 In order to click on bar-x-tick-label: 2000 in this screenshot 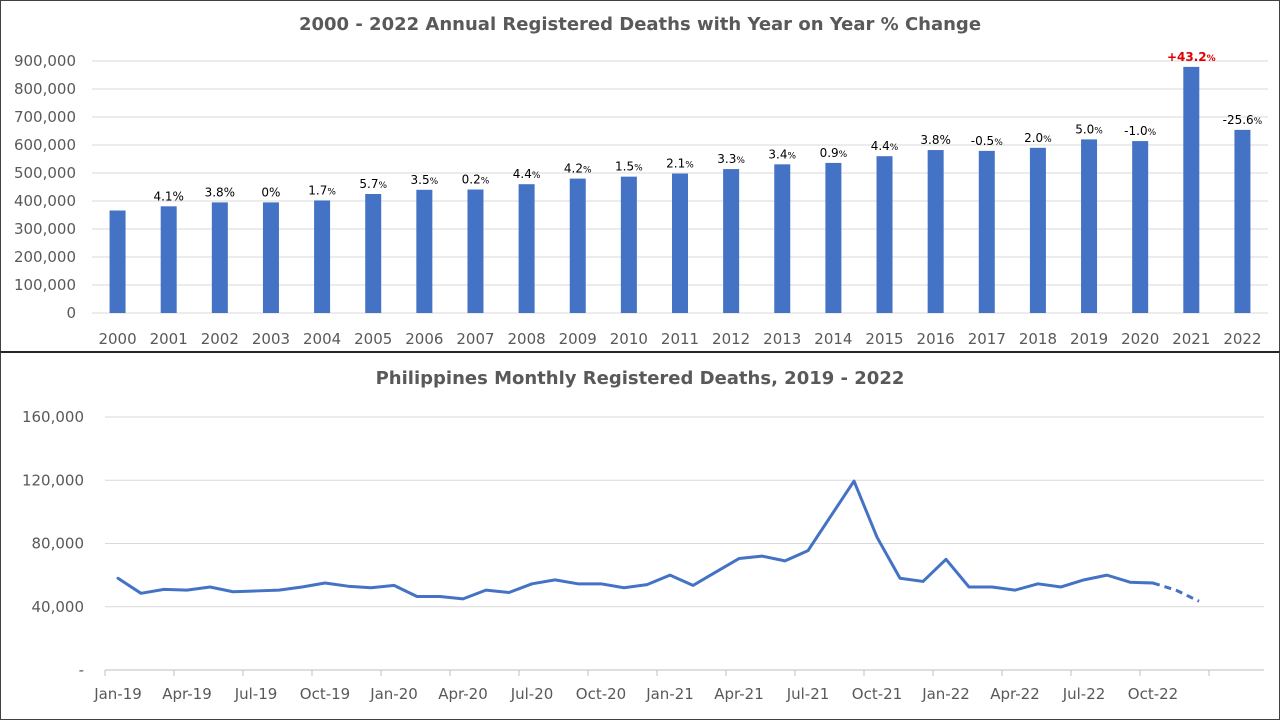, I will do `click(117, 339)`.